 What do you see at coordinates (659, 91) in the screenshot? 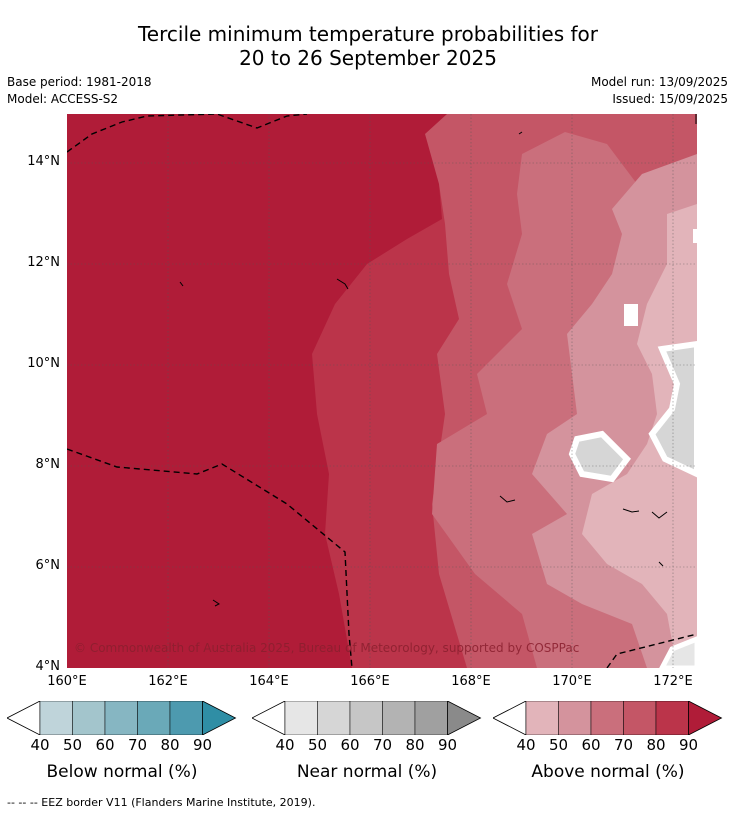
I see `meta-right: Model run: 13/09/2025 Issued: 15/09/2025` at bounding box center [659, 91].